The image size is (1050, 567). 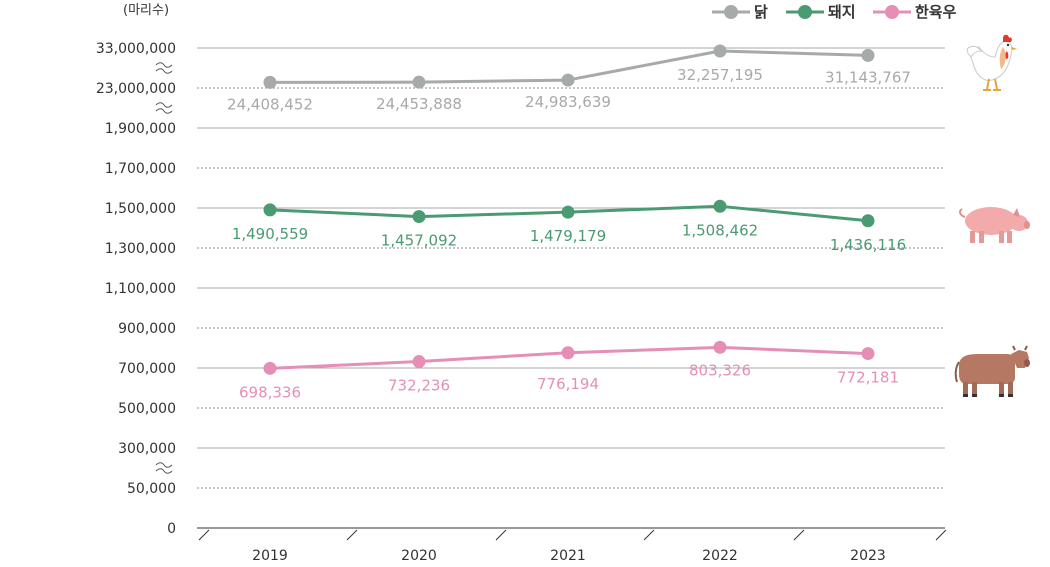 I want to click on legend-label: 닭, so click(x=761, y=12).